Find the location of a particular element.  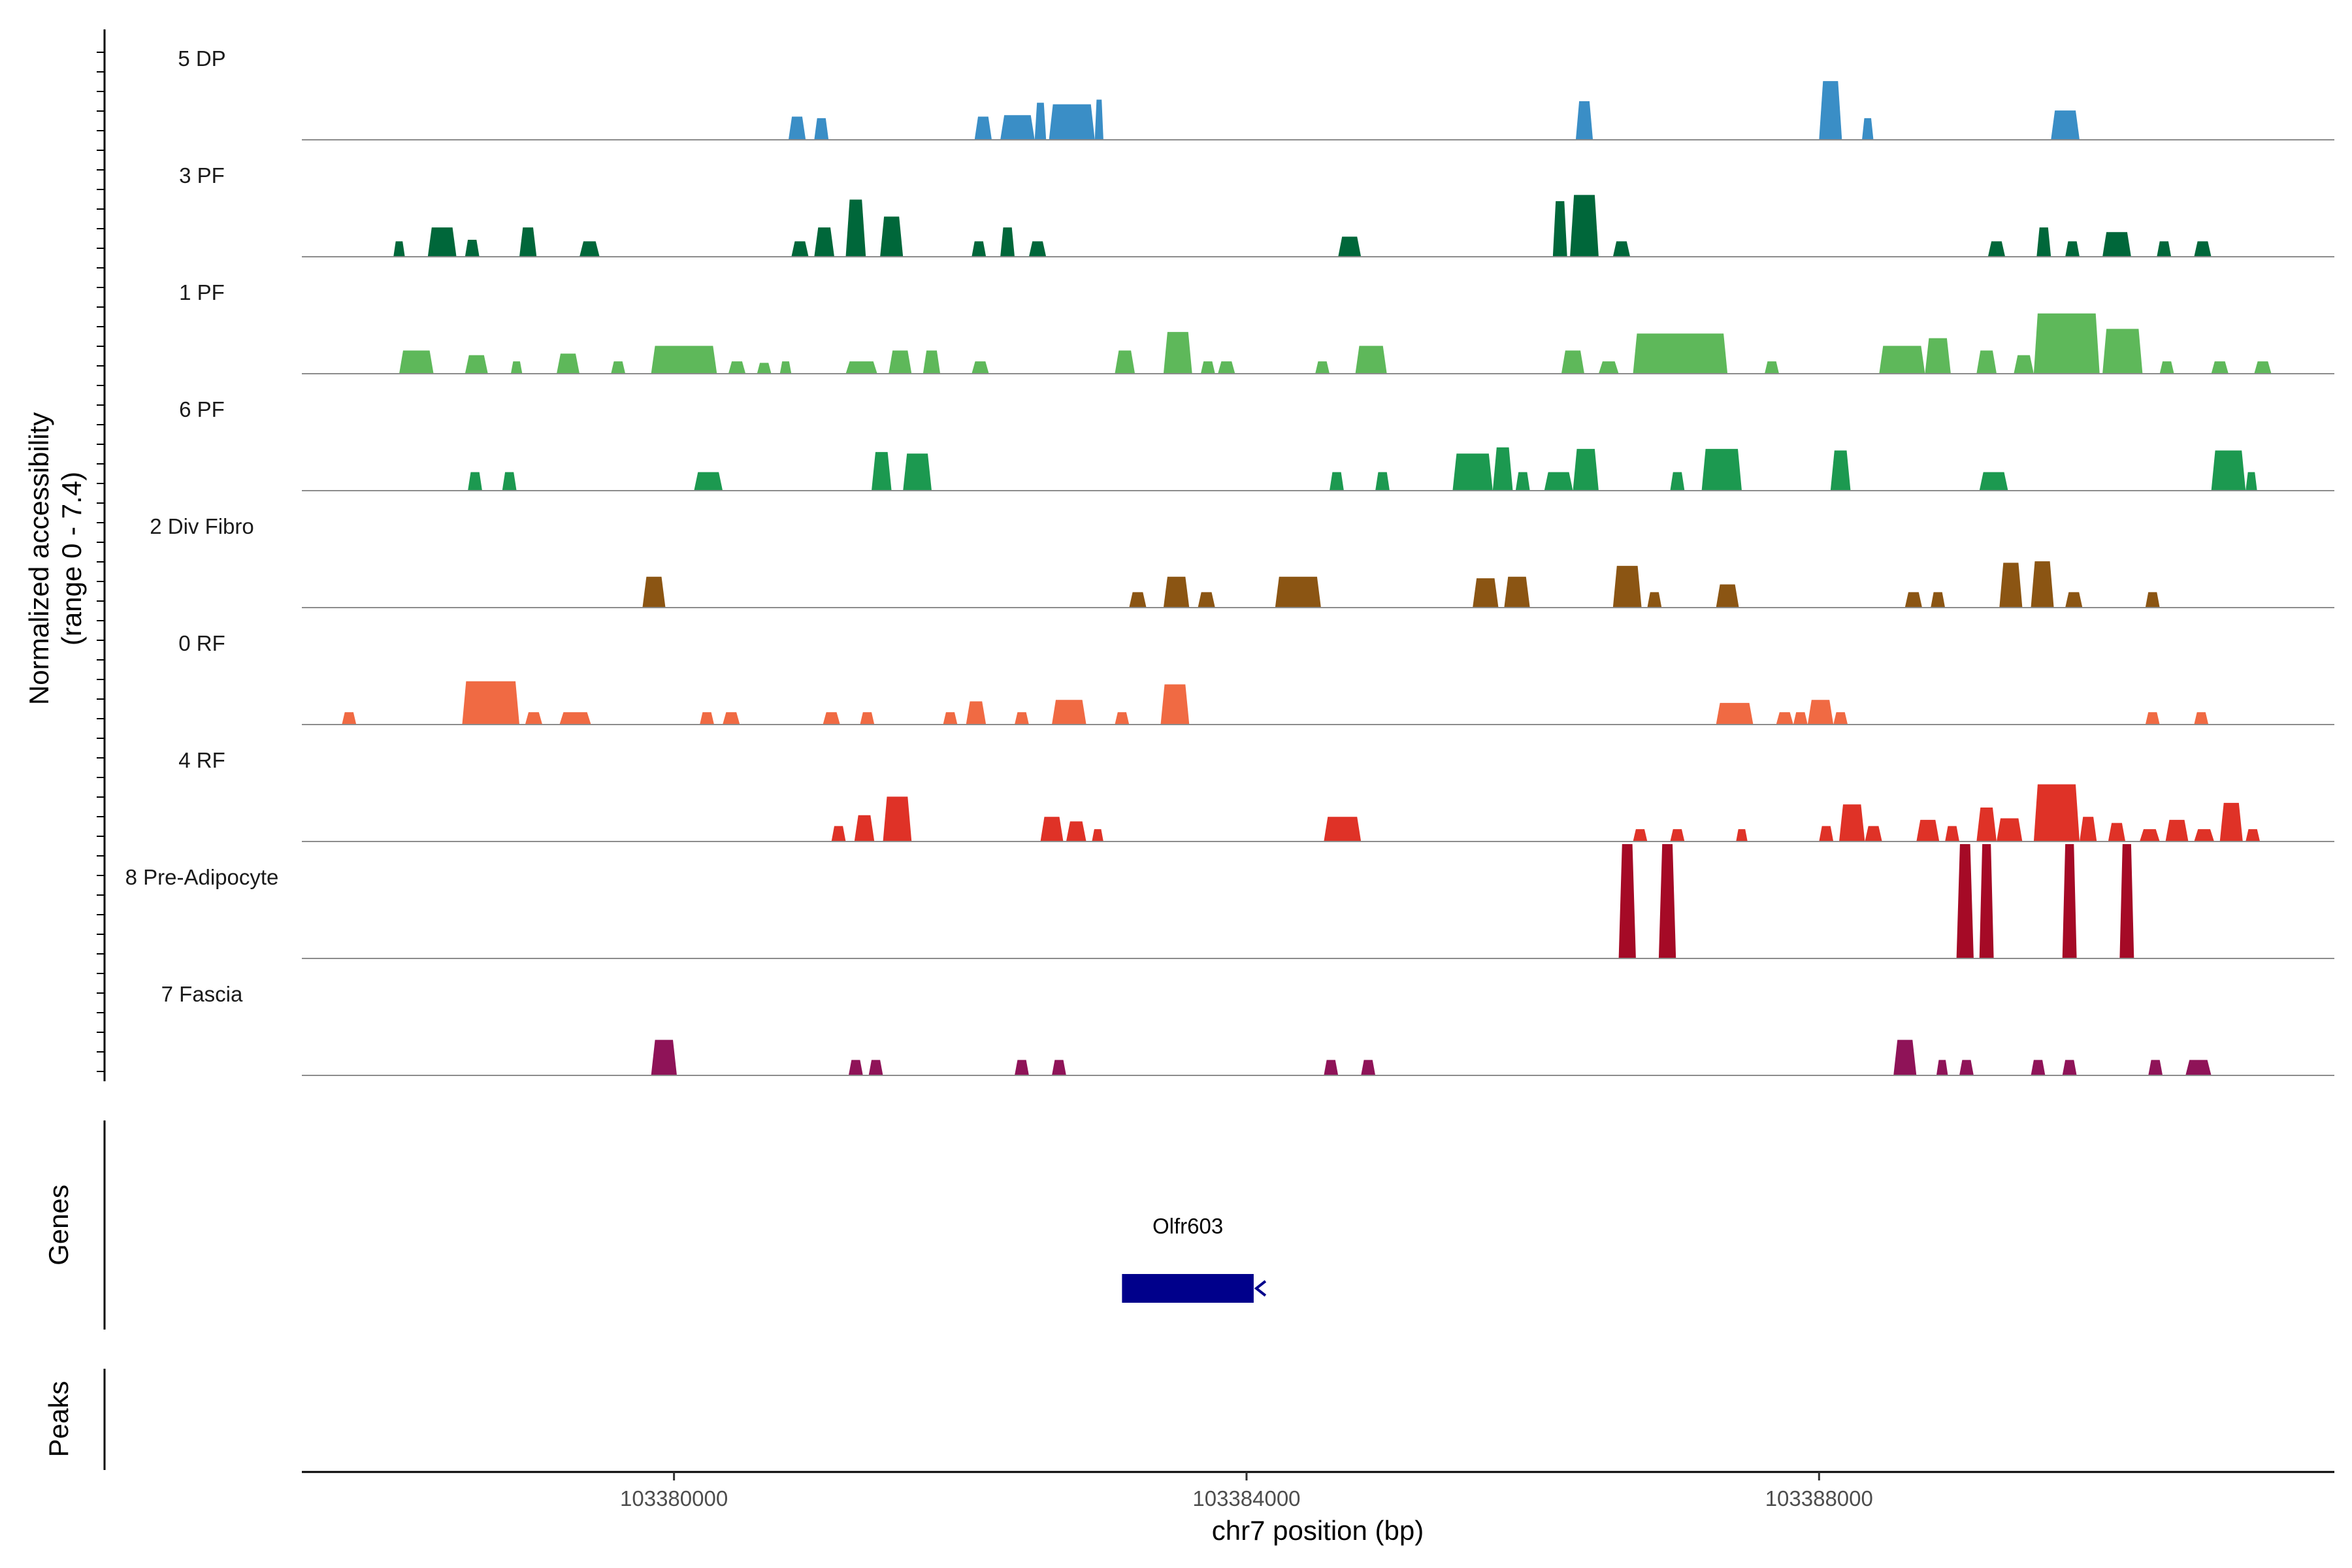

gene-olfr603: Olfr603 is located at coordinates (1194, 1258).